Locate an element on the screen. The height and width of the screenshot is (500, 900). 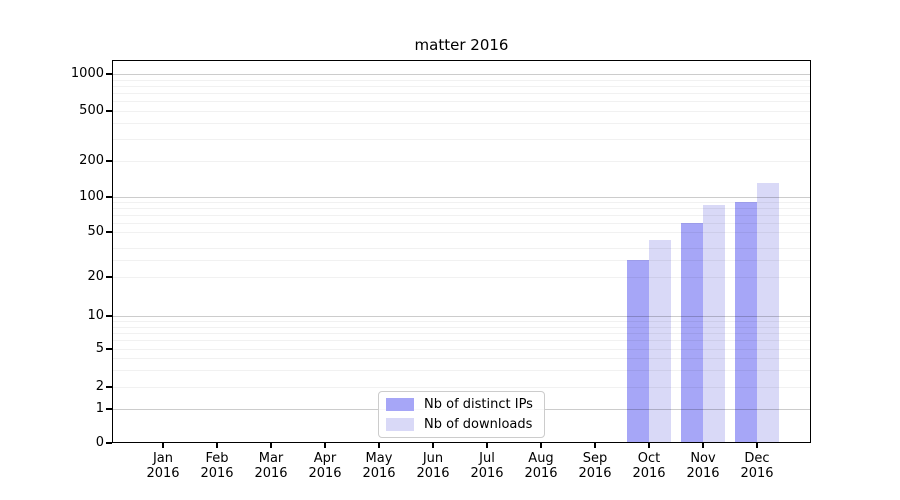
y-tick-label: 100 is located at coordinates (91, 196).